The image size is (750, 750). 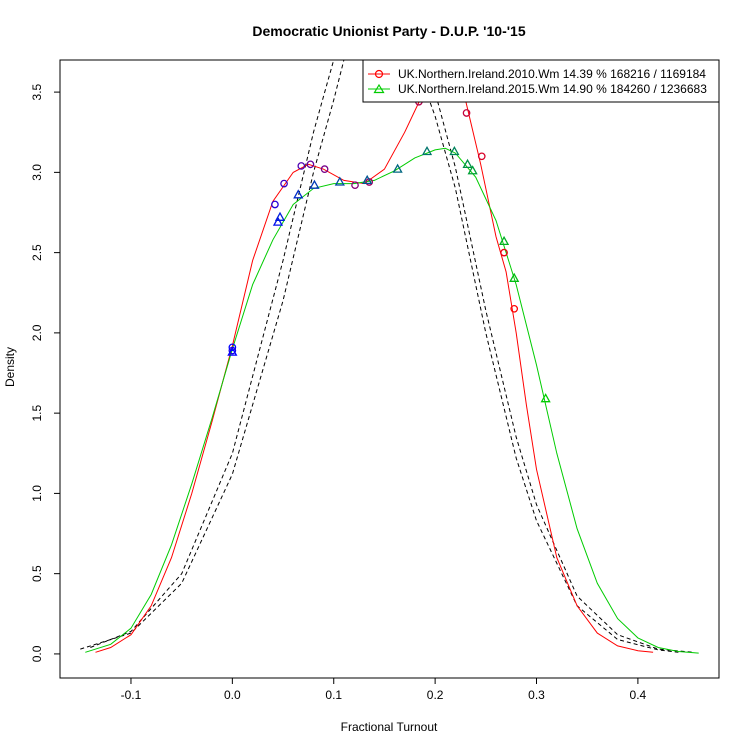 I want to click on y-tick-label: 1.5, so click(x=37, y=412).